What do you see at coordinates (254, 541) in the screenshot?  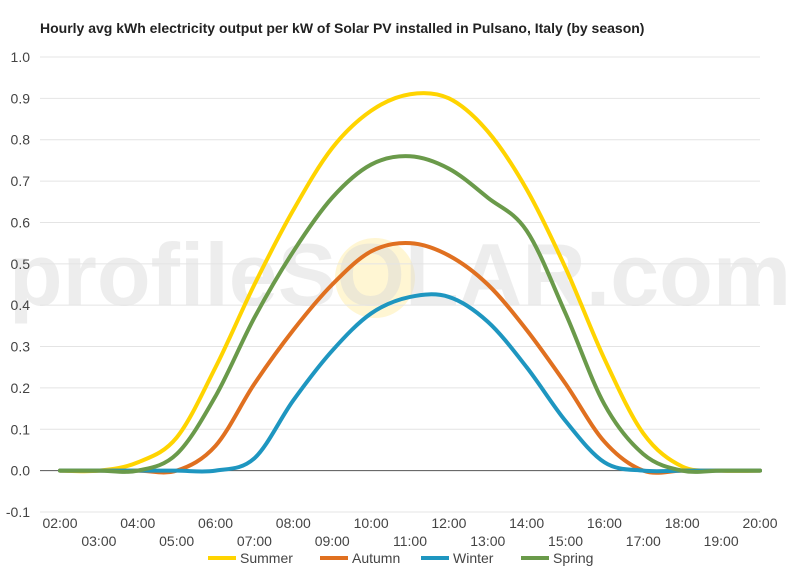 I see `x-tick-label: 07:00` at bounding box center [254, 541].